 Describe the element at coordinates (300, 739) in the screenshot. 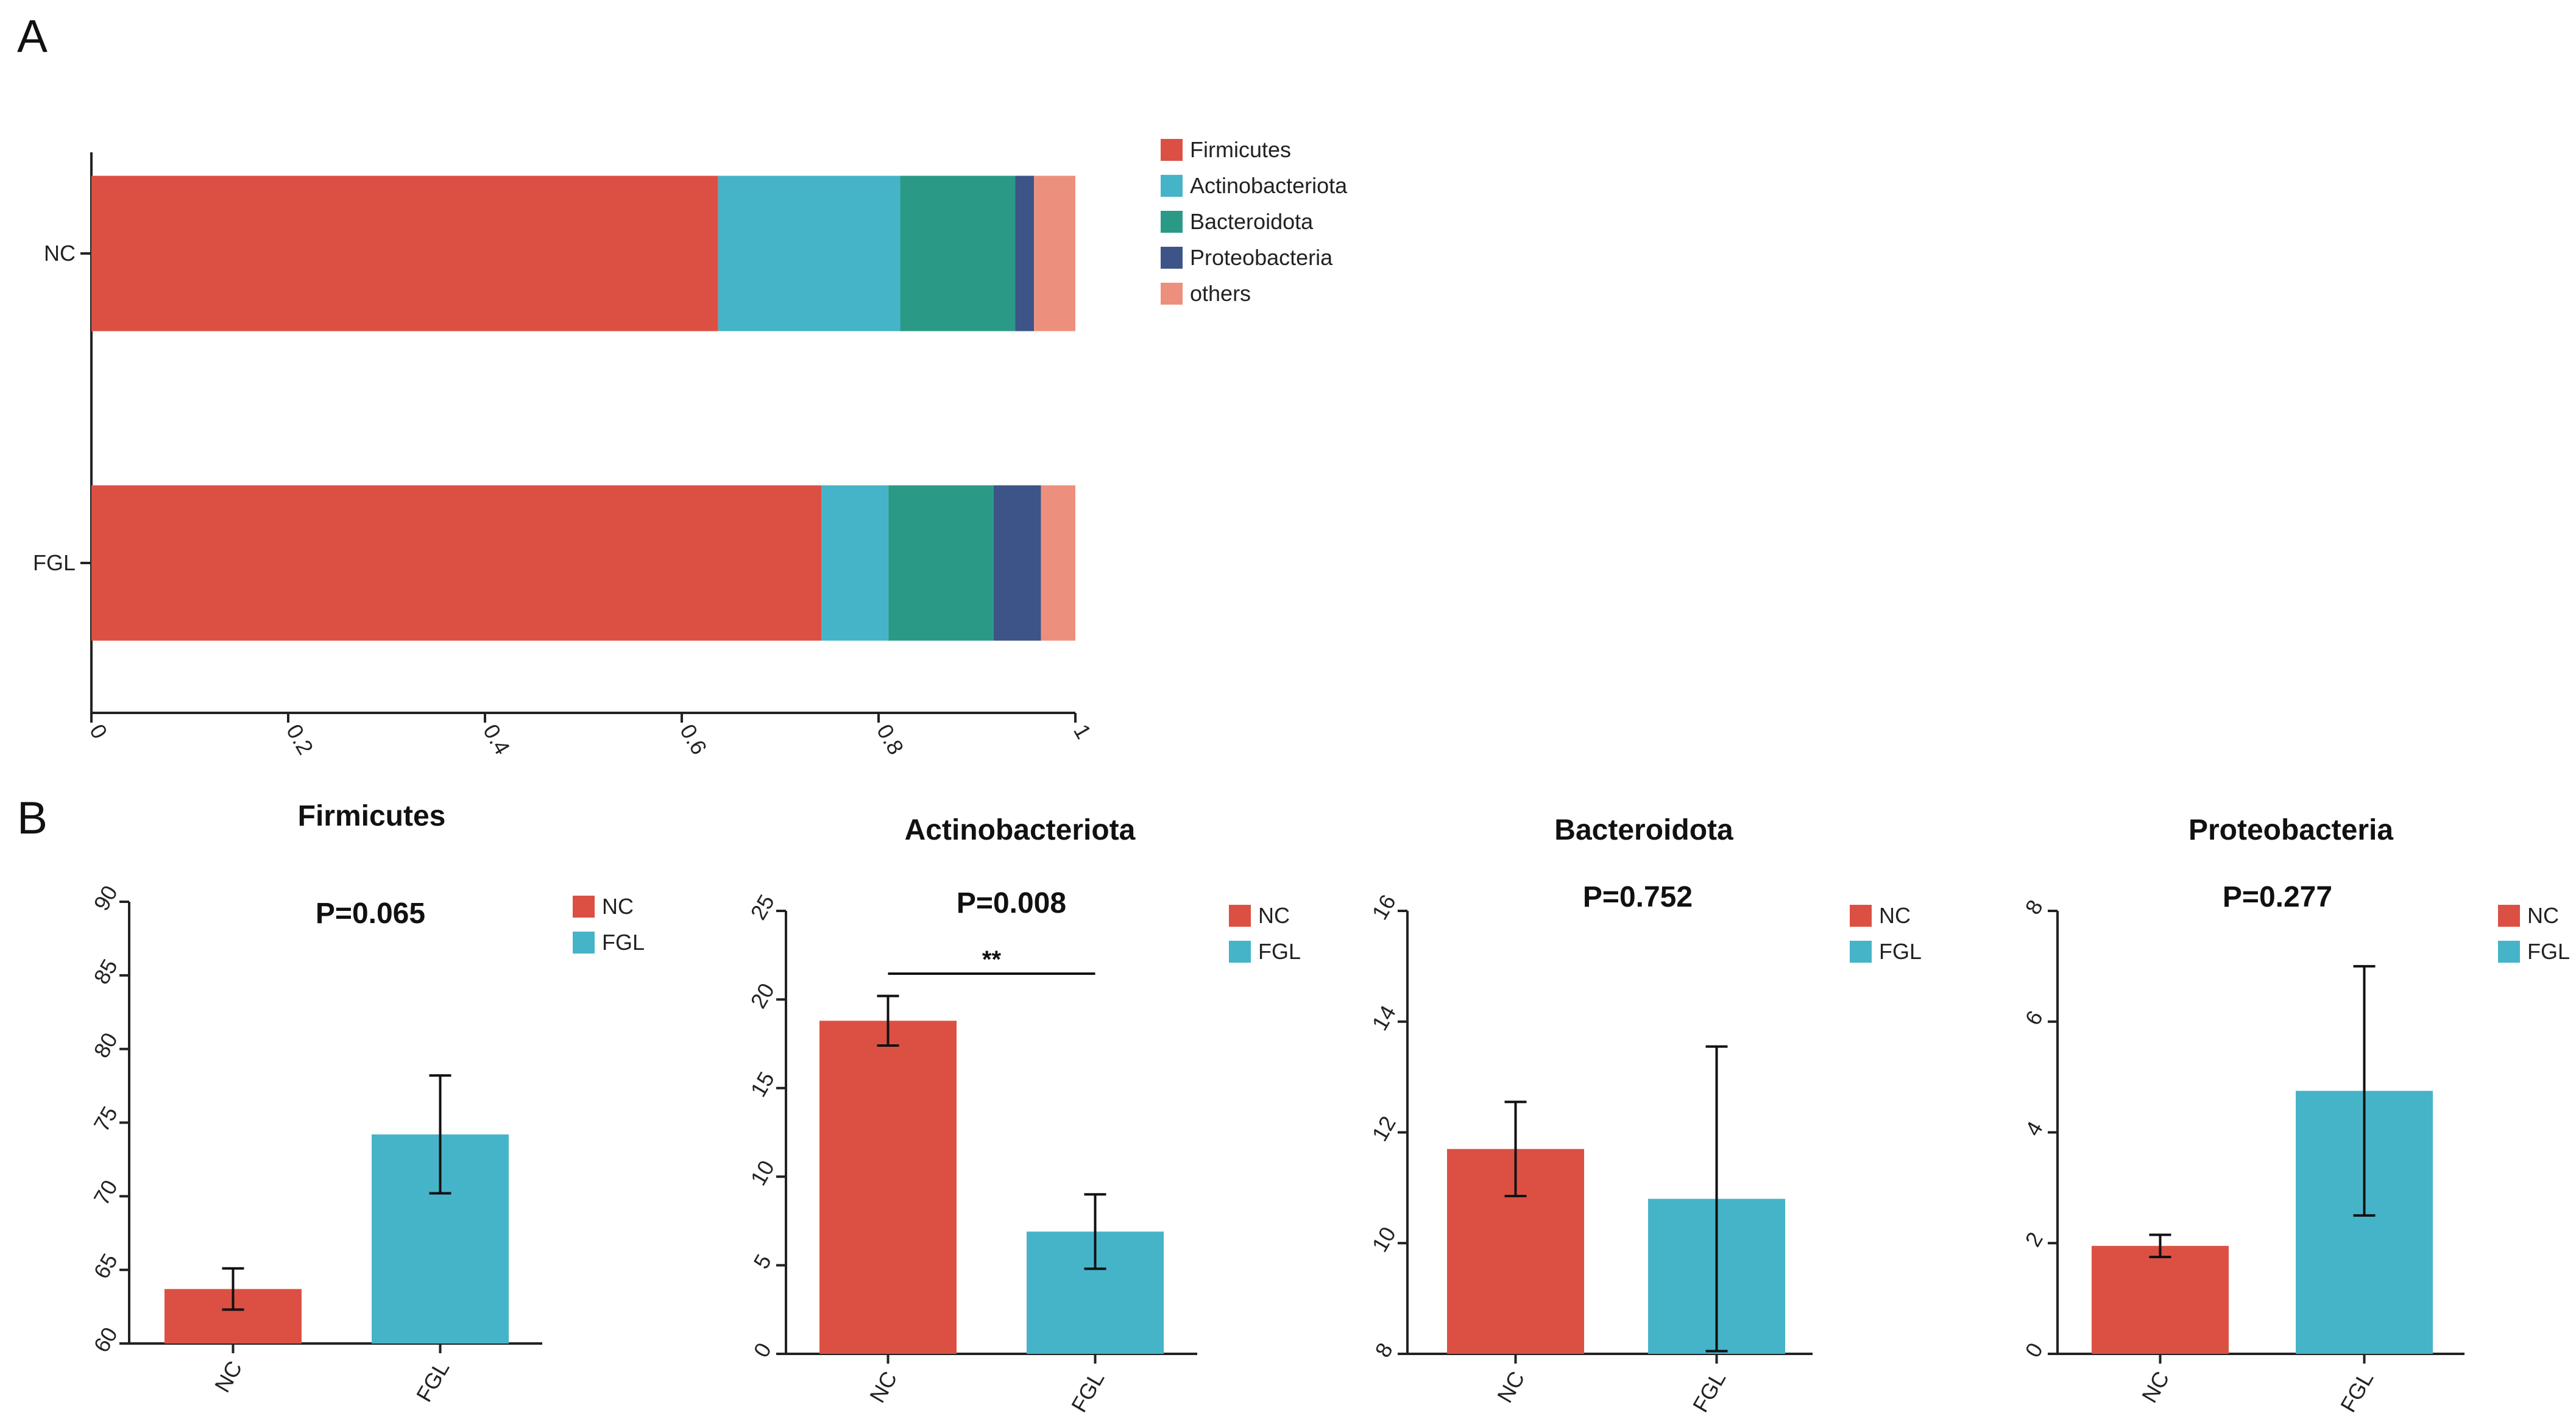

I see `x-tick-label: 0.2` at that location.